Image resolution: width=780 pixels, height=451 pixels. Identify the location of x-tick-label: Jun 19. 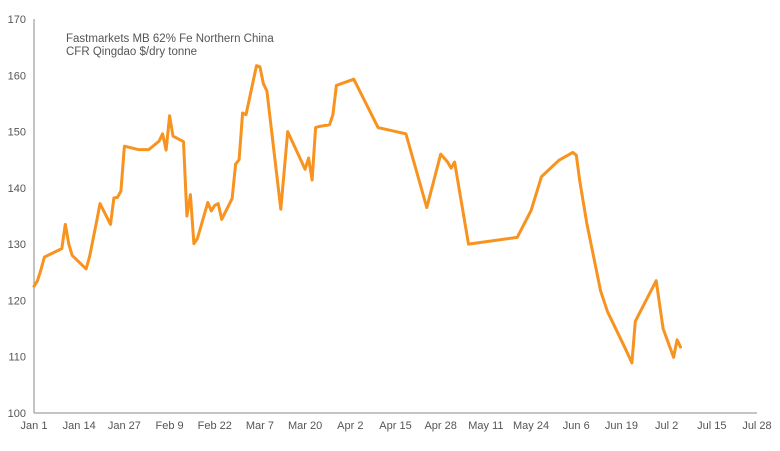
(621, 426).